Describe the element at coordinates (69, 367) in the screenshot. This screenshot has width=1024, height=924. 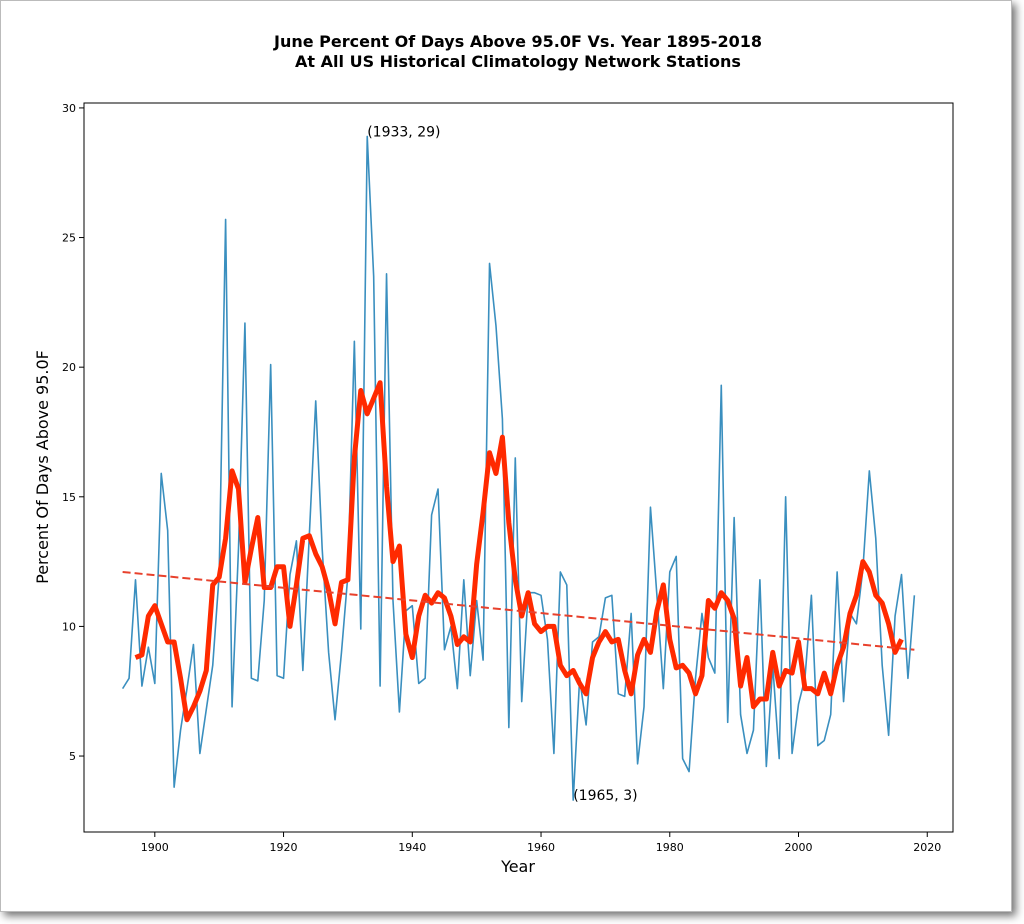
I see `y-tick-label: 20` at that location.